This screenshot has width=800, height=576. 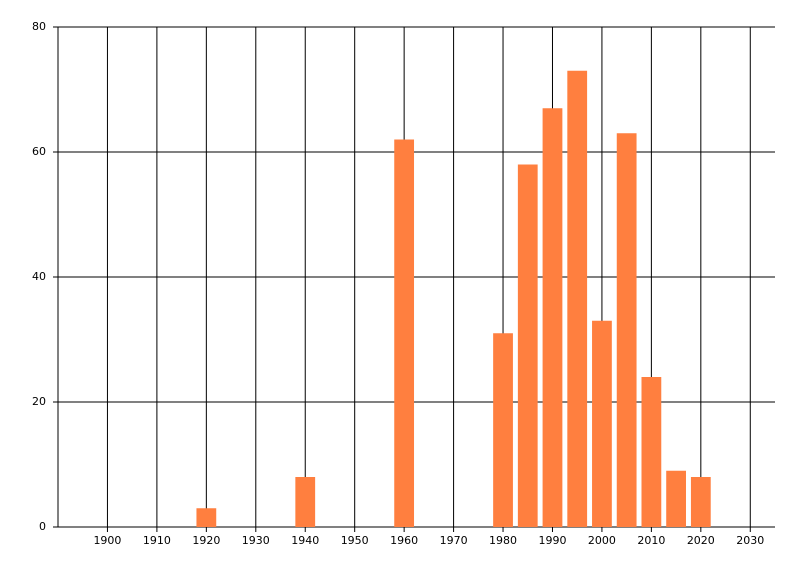 I want to click on x-tick-label: 2000, so click(x=602, y=540).